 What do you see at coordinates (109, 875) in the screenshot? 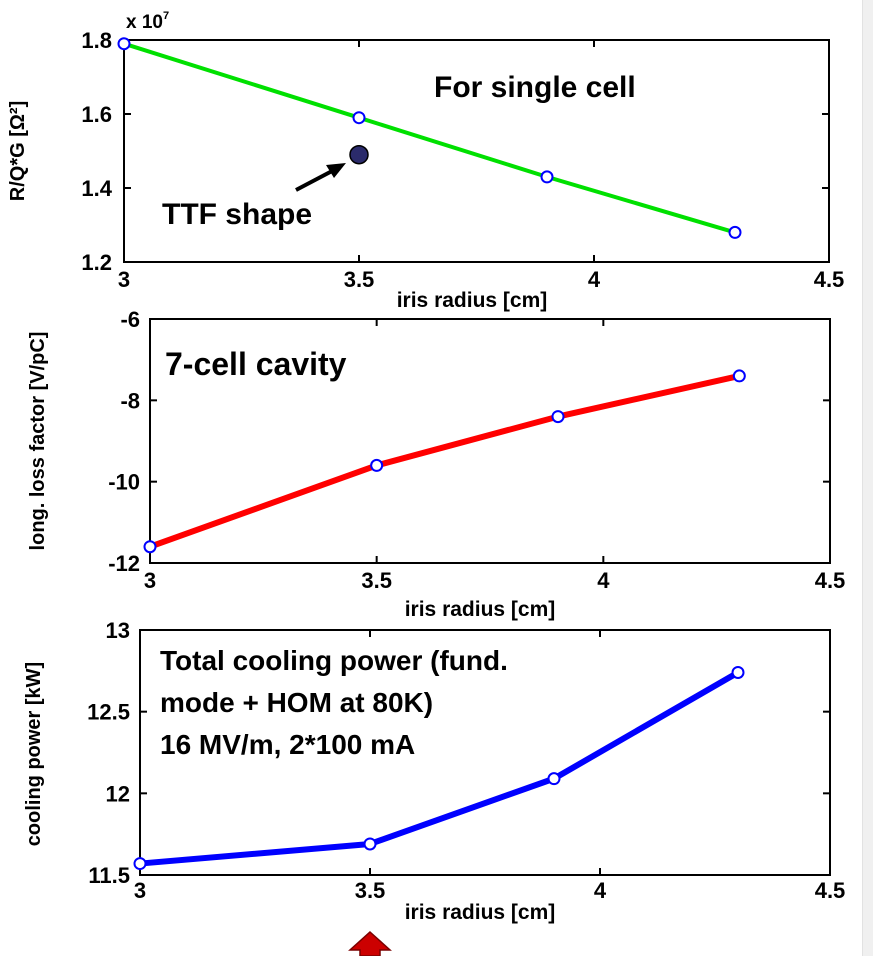
I see `y-tick-label: 11.5` at bounding box center [109, 875].